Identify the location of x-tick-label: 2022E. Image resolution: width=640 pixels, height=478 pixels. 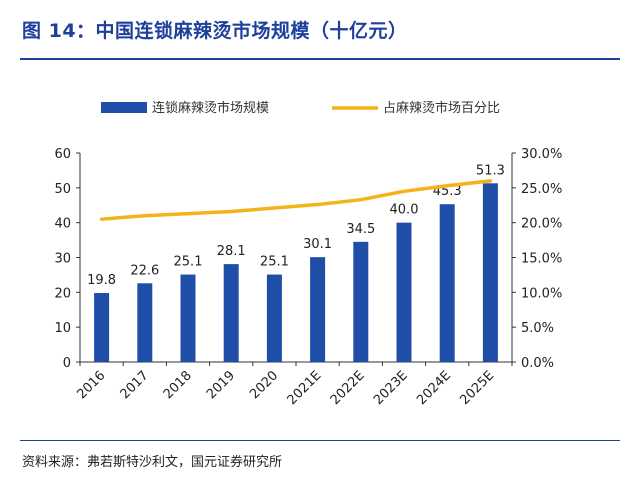
(348, 388).